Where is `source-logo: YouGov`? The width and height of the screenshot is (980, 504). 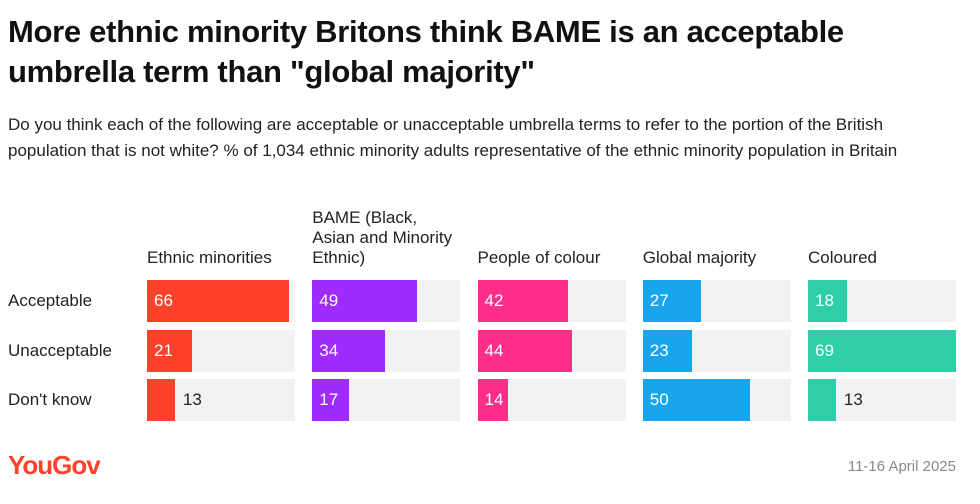
source-logo: YouGov is located at coordinates (54, 465).